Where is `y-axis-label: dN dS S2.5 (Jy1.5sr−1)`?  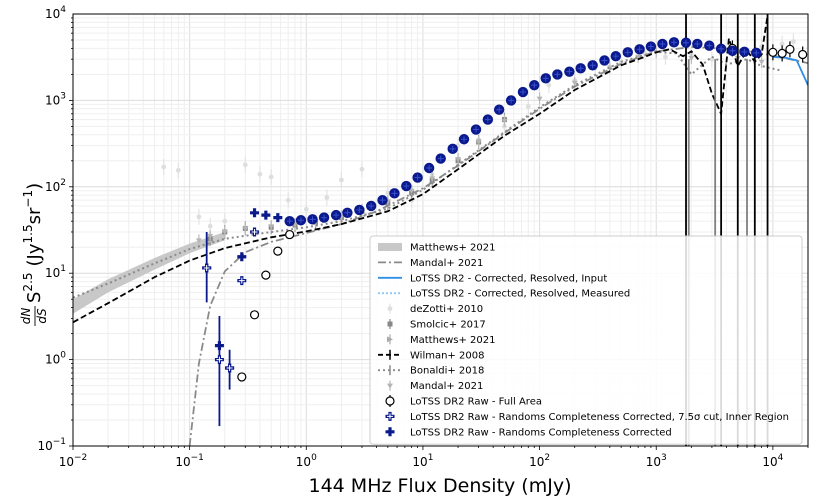
y-axis-label: dN dS S2.5 (Jy1.5sr−1) is located at coordinates (34, 254).